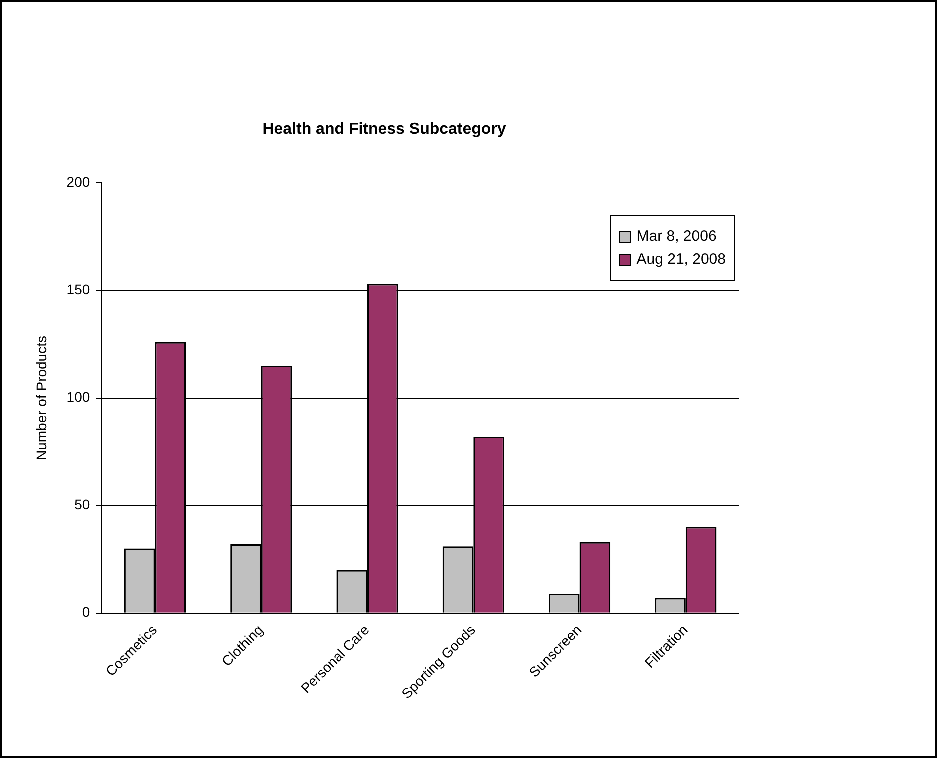  Describe the element at coordinates (78, 397) in the screenshot. I see `y-tick-label: 100` at that location.